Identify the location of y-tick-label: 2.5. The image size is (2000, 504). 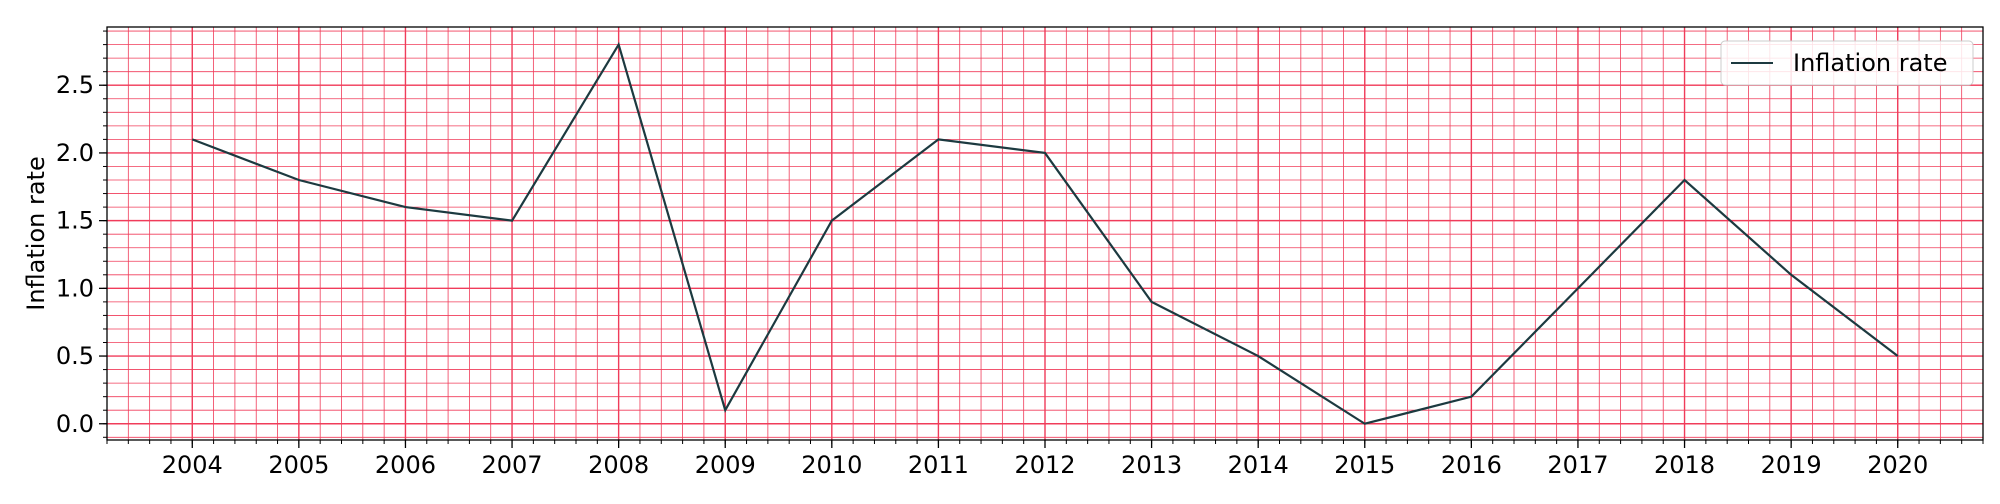
(75, 85).